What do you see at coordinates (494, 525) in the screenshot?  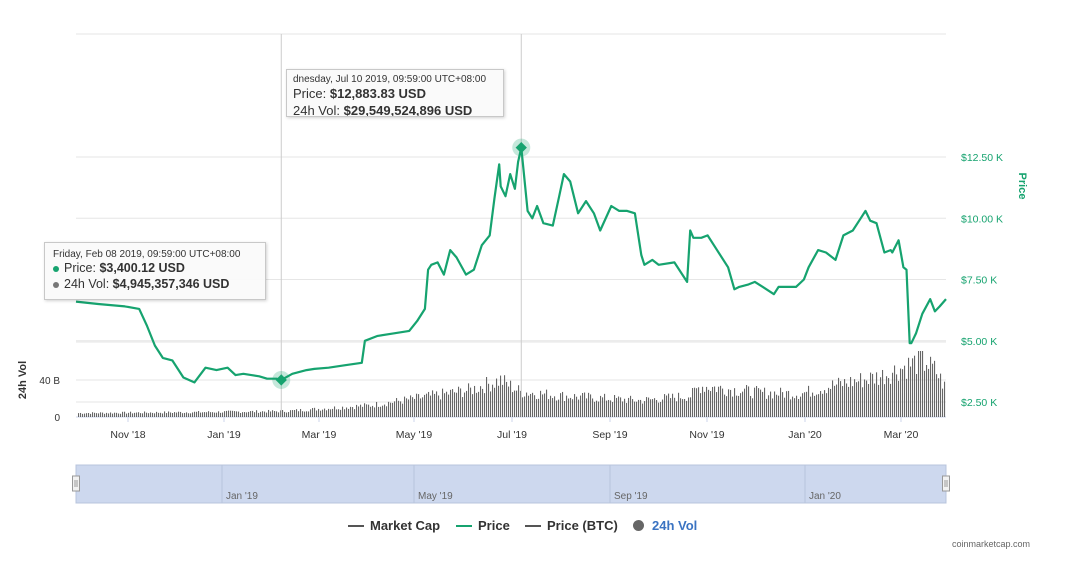 I see `legend-label: Price` at bounding box center [494, 525].